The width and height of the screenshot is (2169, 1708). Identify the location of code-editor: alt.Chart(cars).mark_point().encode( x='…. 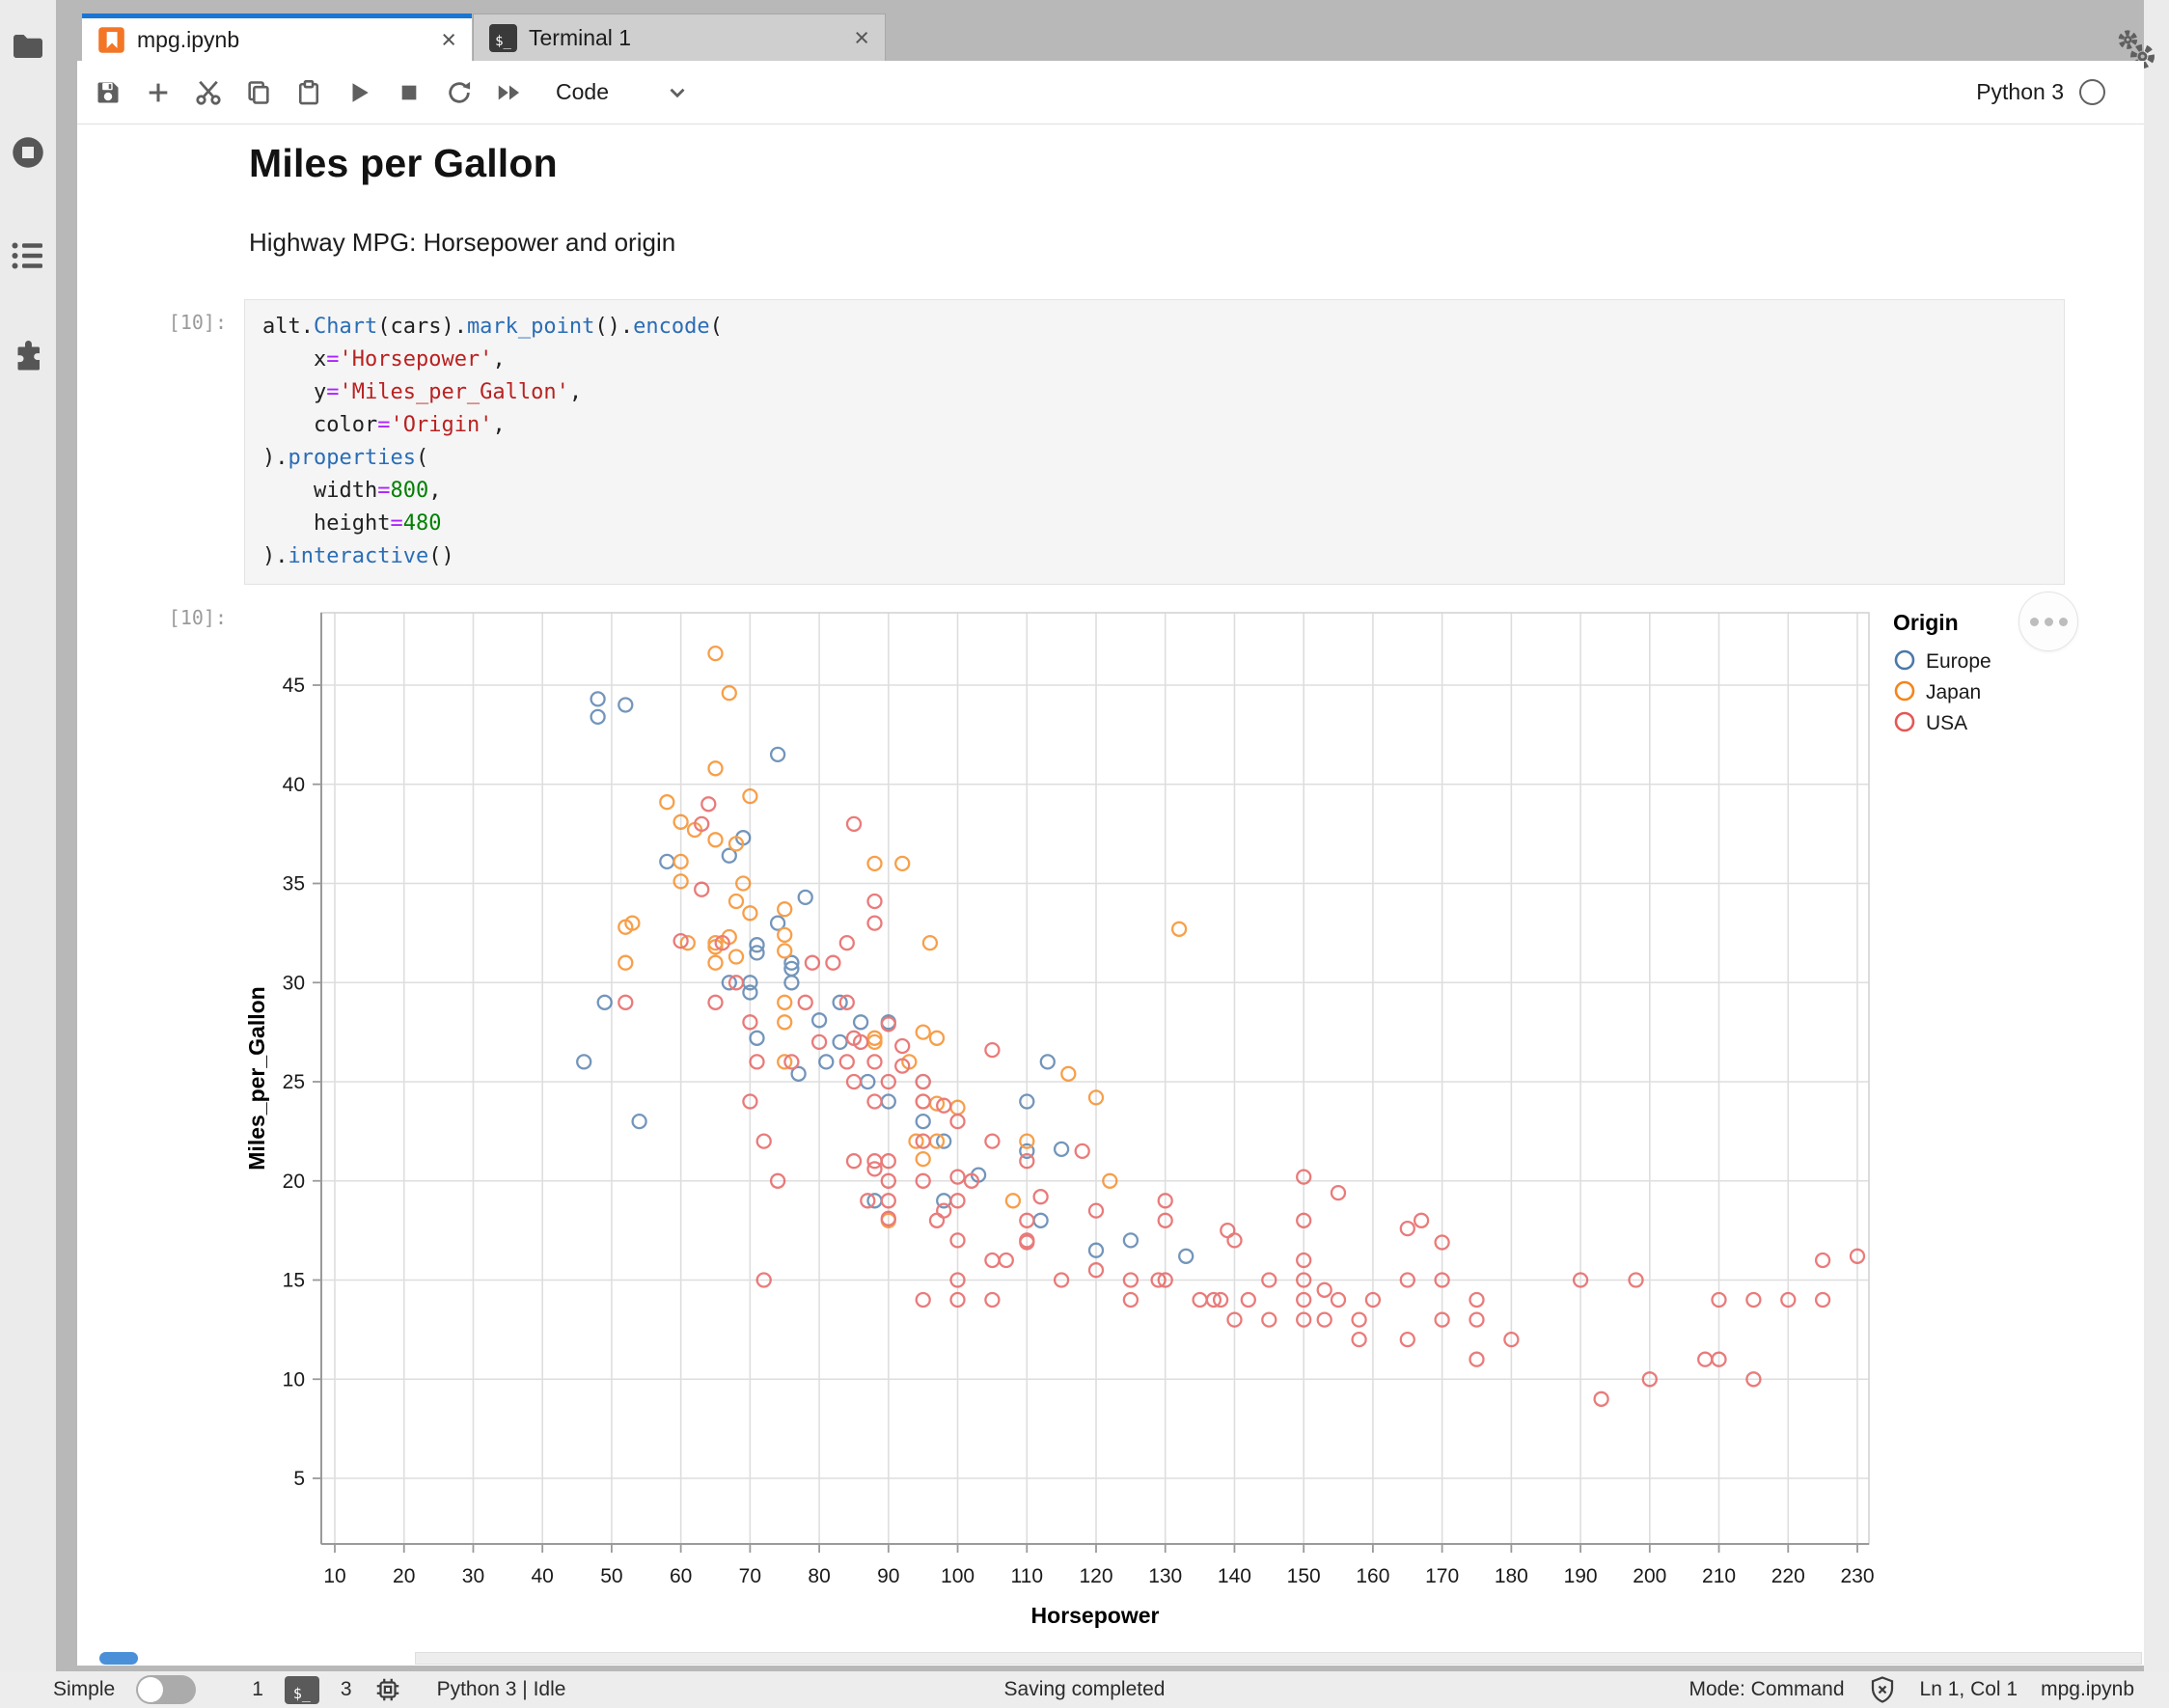
(492, 441).